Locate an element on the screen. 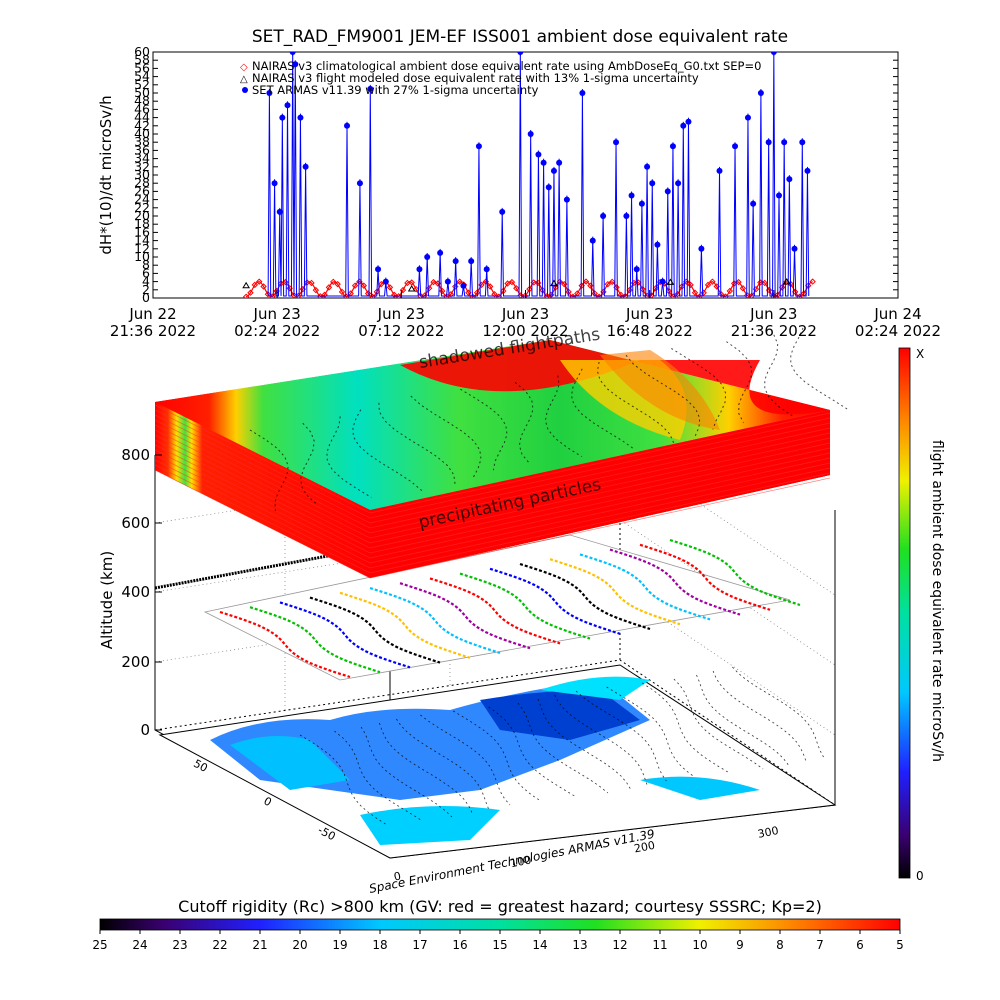  z-tick-label: 600 is located at coordinates (135, 523).